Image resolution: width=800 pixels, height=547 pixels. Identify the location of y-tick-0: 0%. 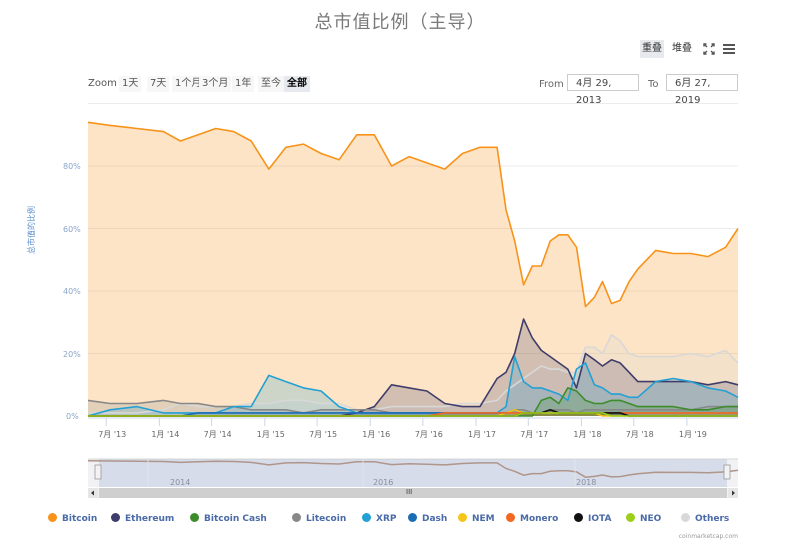
(72, 416).